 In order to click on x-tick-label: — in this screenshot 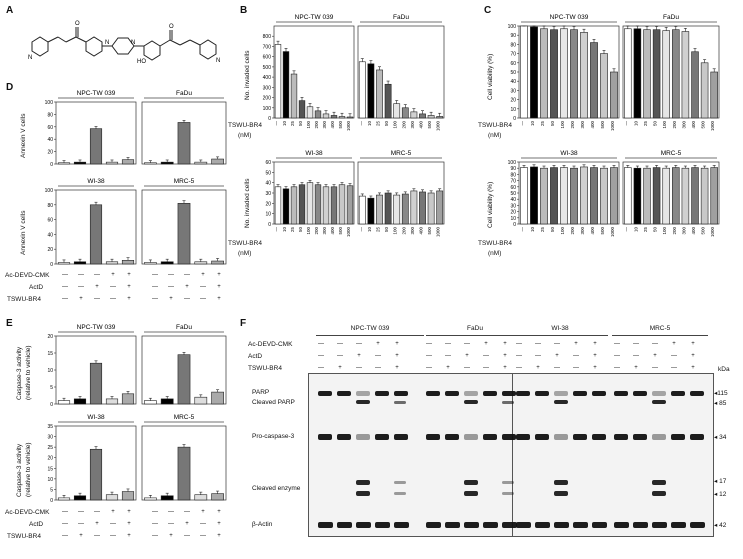, I will do `click(522, 123)`.